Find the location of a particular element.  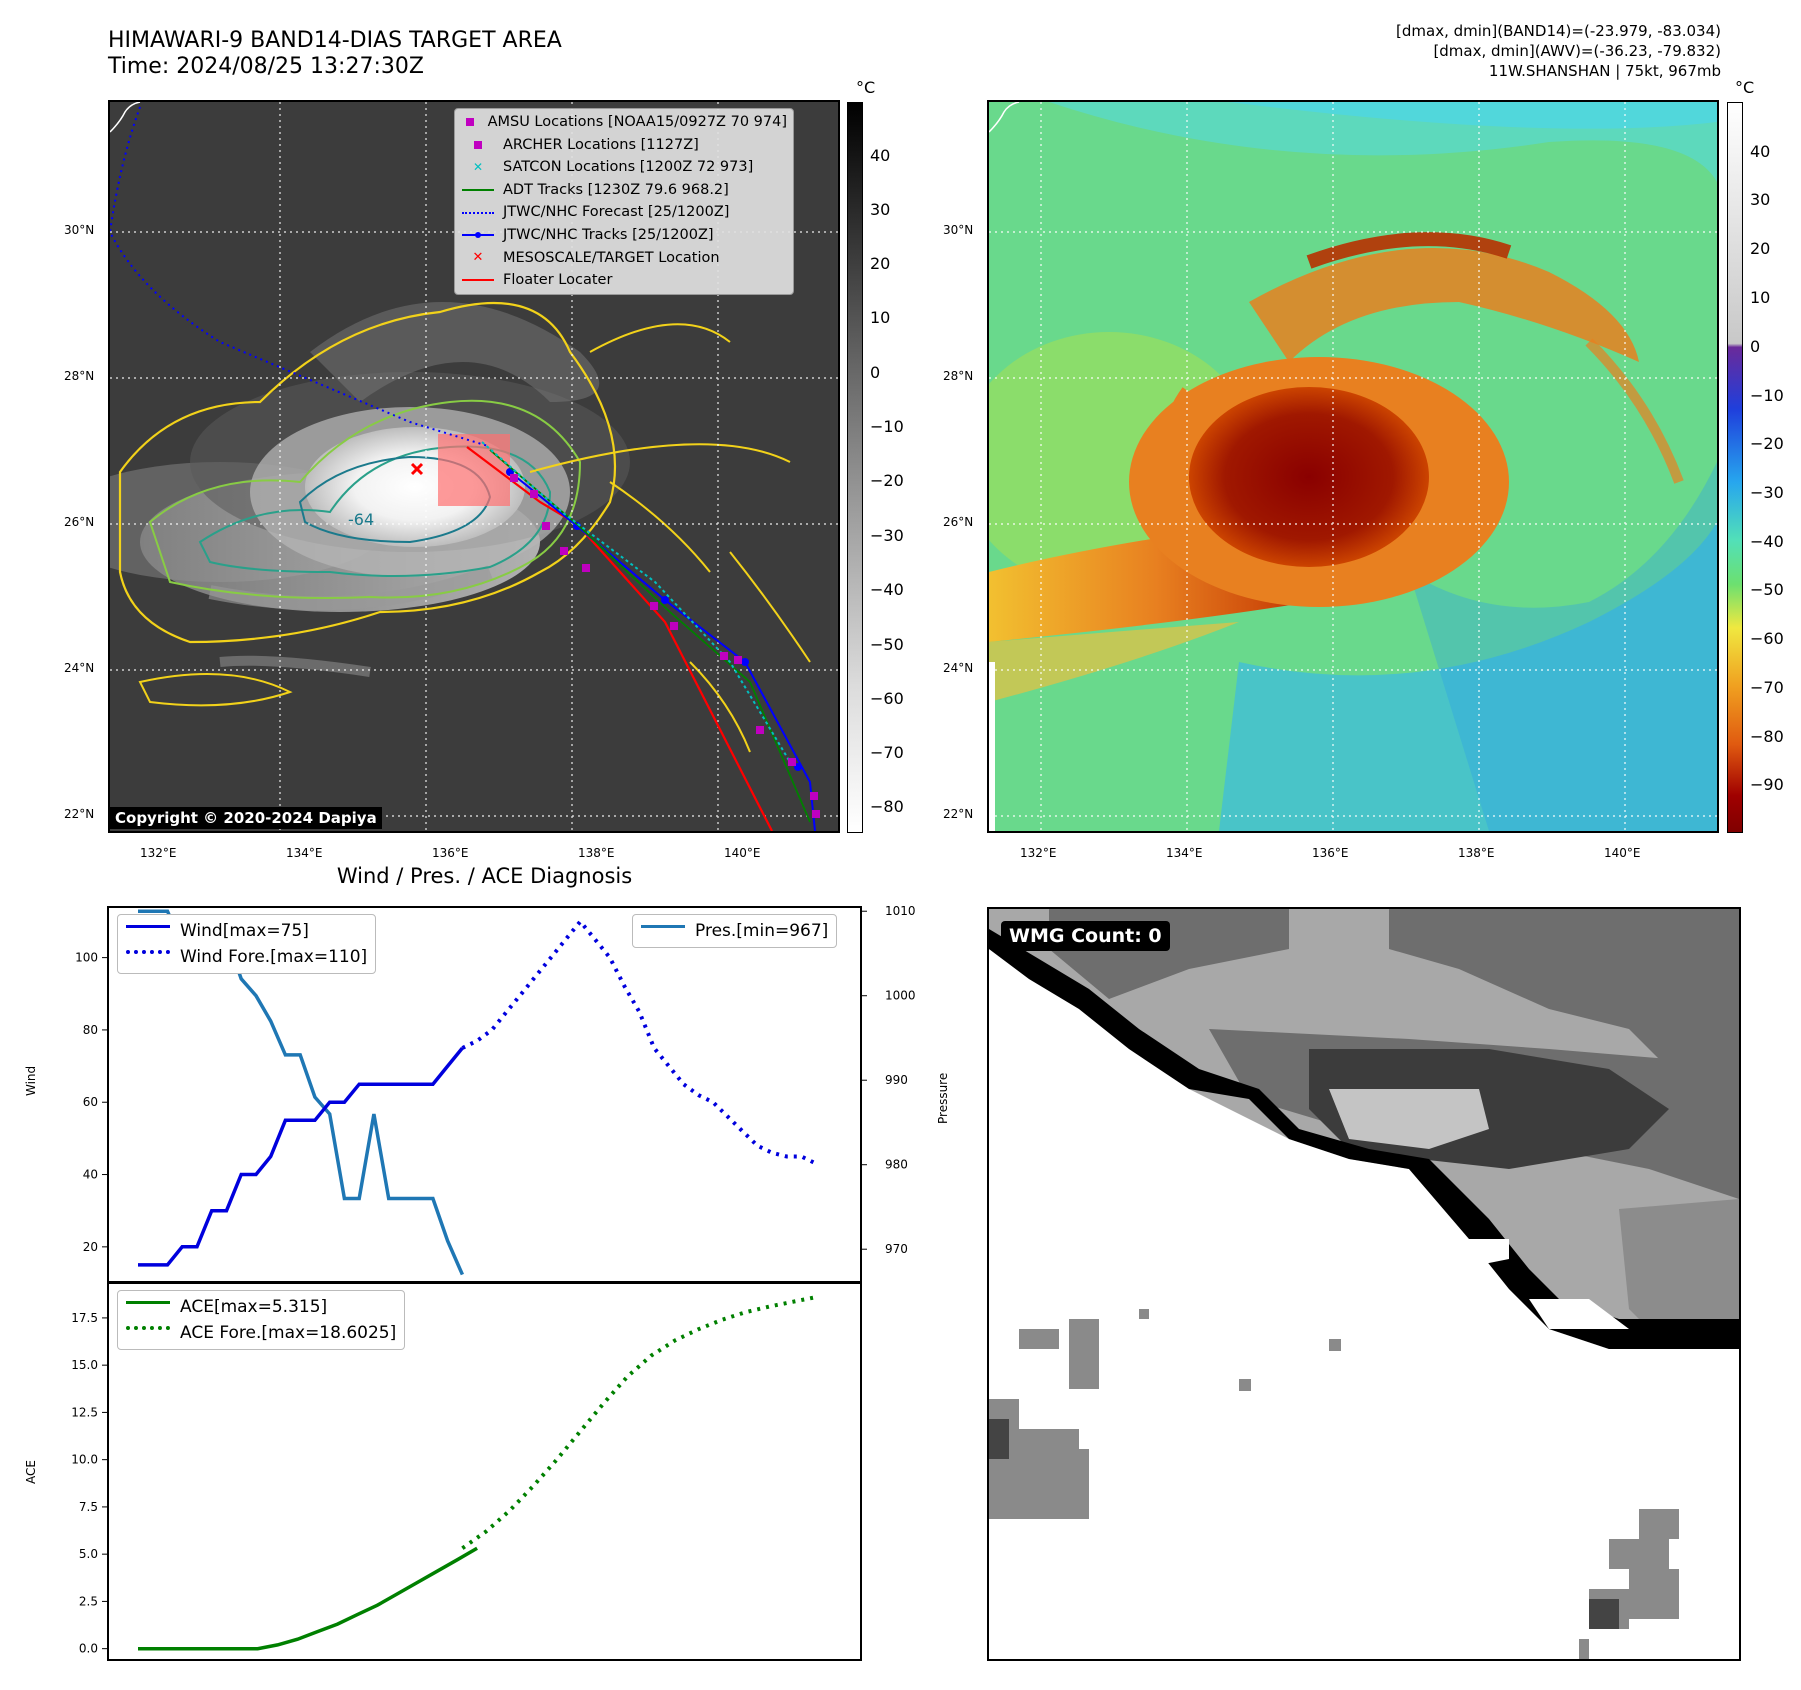

ace-line is located at coordinates (308, 1598).